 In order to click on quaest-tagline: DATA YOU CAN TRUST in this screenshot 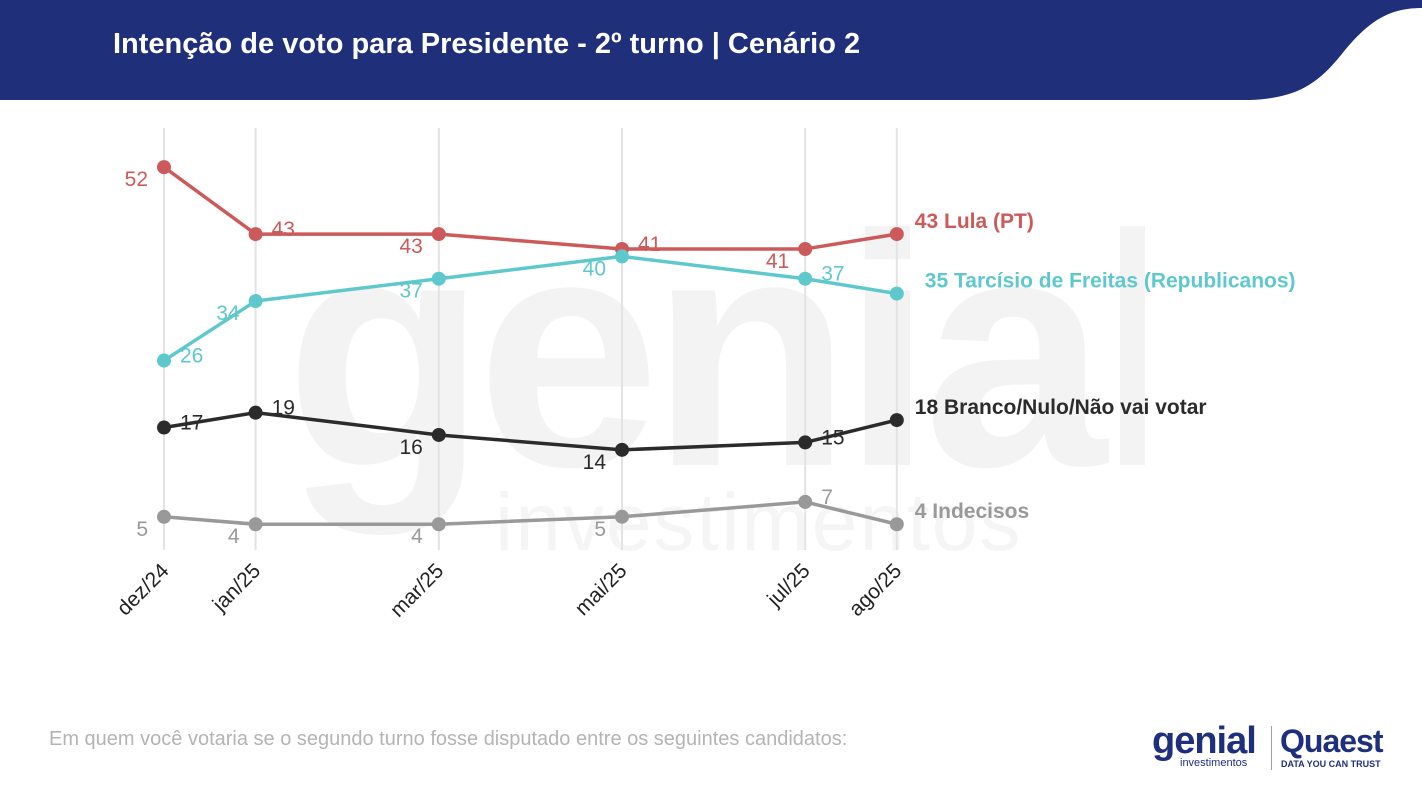, I will do `click(1331, 764)`.